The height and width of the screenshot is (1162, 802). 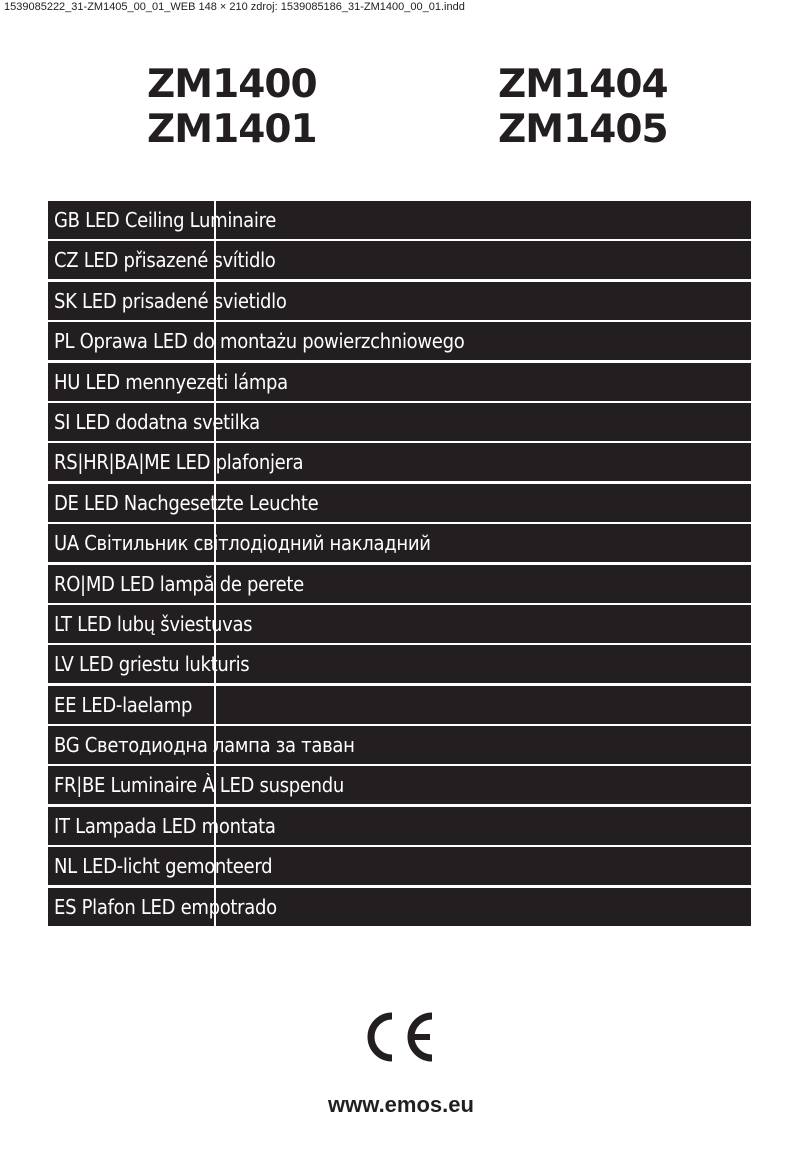 What do you see at coordinates (399, 300) in the screenshot?
I see `language-title-row: SK LED prisadené svietidlo` at bounding box center [399, 300].